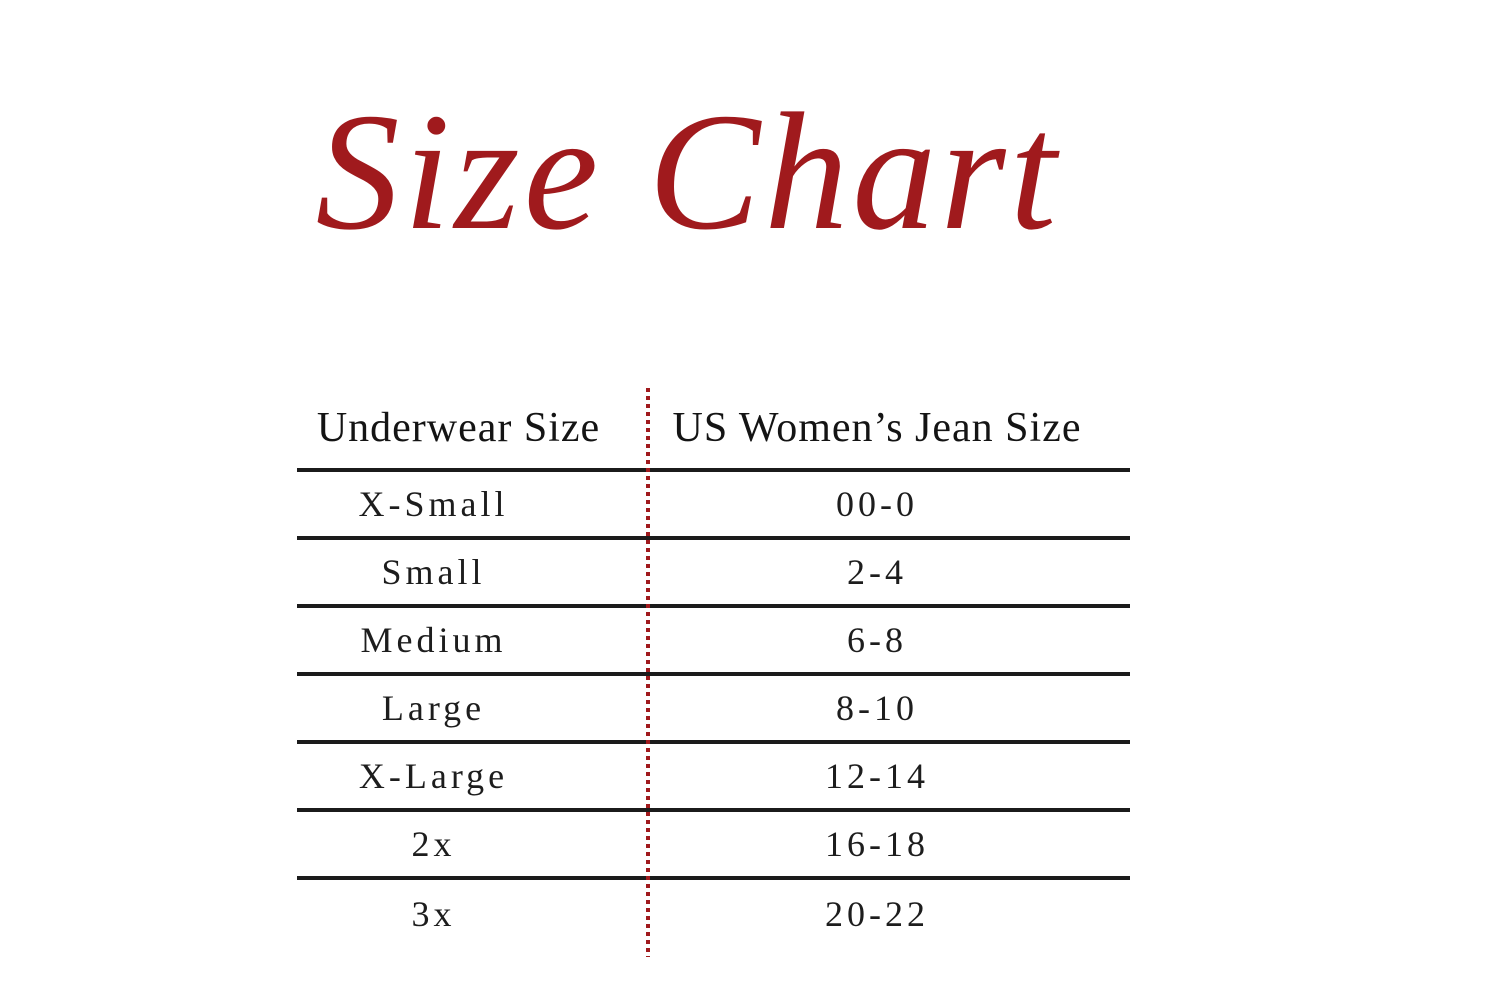  I want to click on jean-size-cell: 00-0, so click(877, 504).